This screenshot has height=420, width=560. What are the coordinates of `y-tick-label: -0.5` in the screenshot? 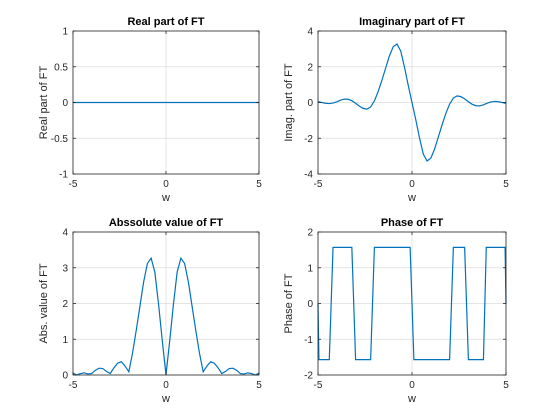 It's located at (60, 139).